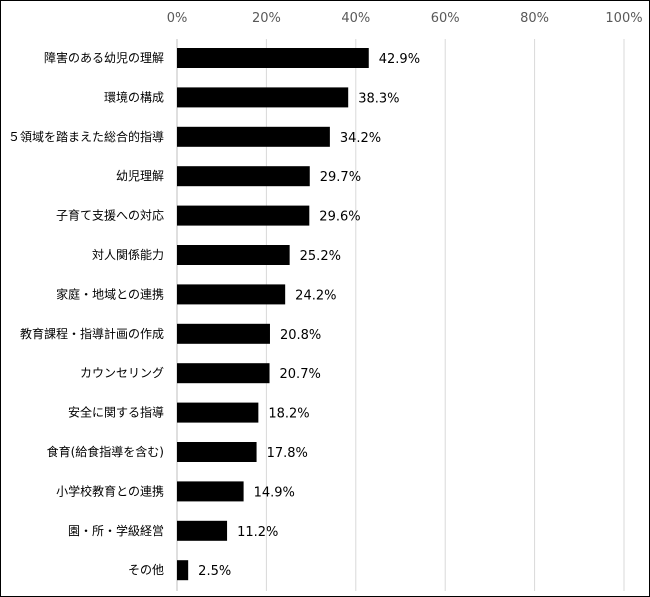 The height and width of the screenshot is (597, 650). Describe the element at coordinates (399, 59) in the screenshot. I see `data-label: 42.9%` at that location.